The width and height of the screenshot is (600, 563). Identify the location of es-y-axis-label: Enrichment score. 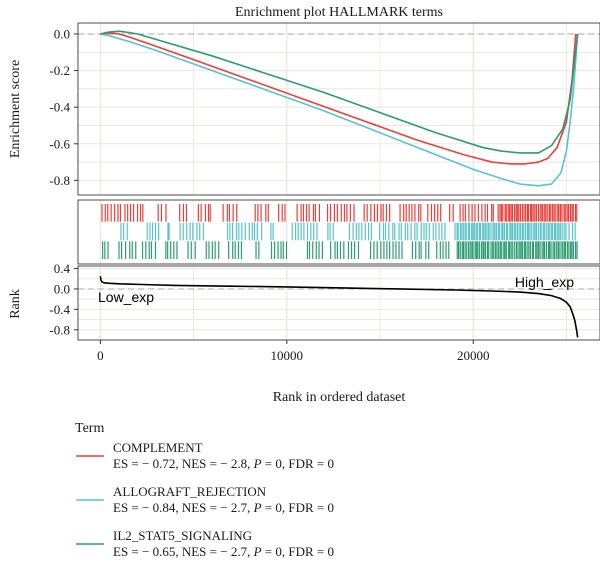
(15, 109).